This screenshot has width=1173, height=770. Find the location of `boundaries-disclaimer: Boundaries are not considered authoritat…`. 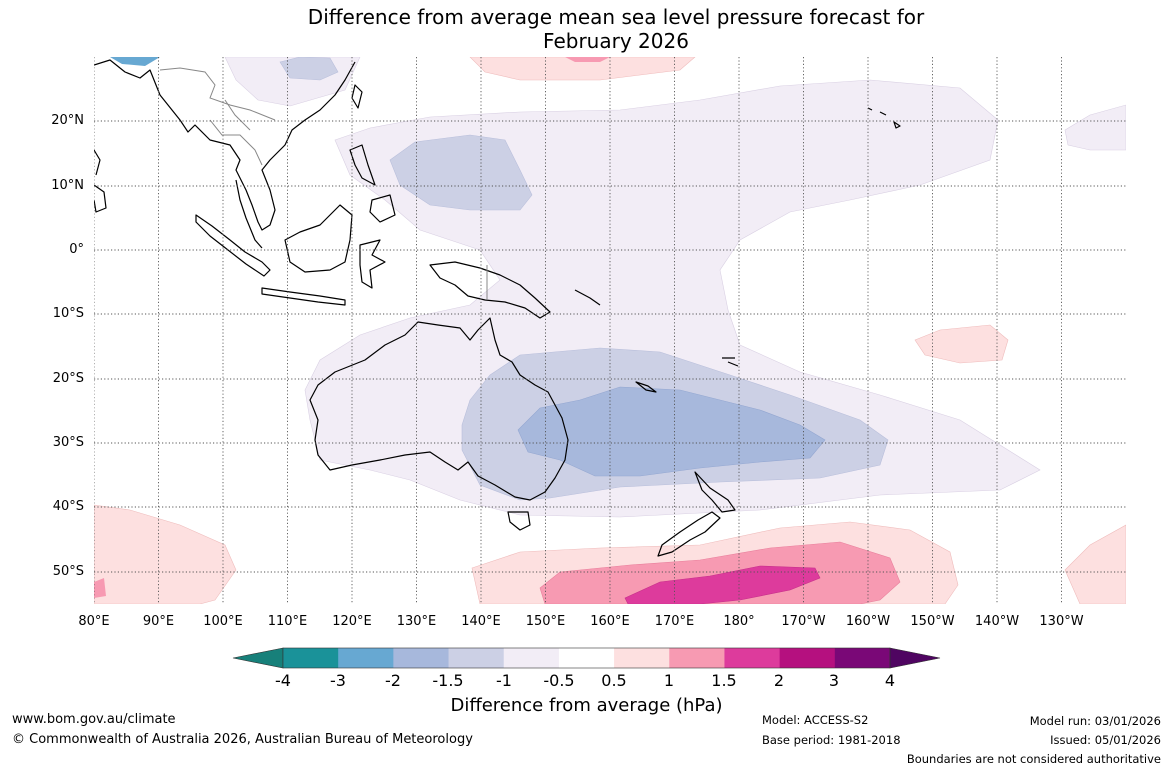

boundaries-disclaimer: Boundaries are not considered authoritat… is located at coordinates (1033, 759).